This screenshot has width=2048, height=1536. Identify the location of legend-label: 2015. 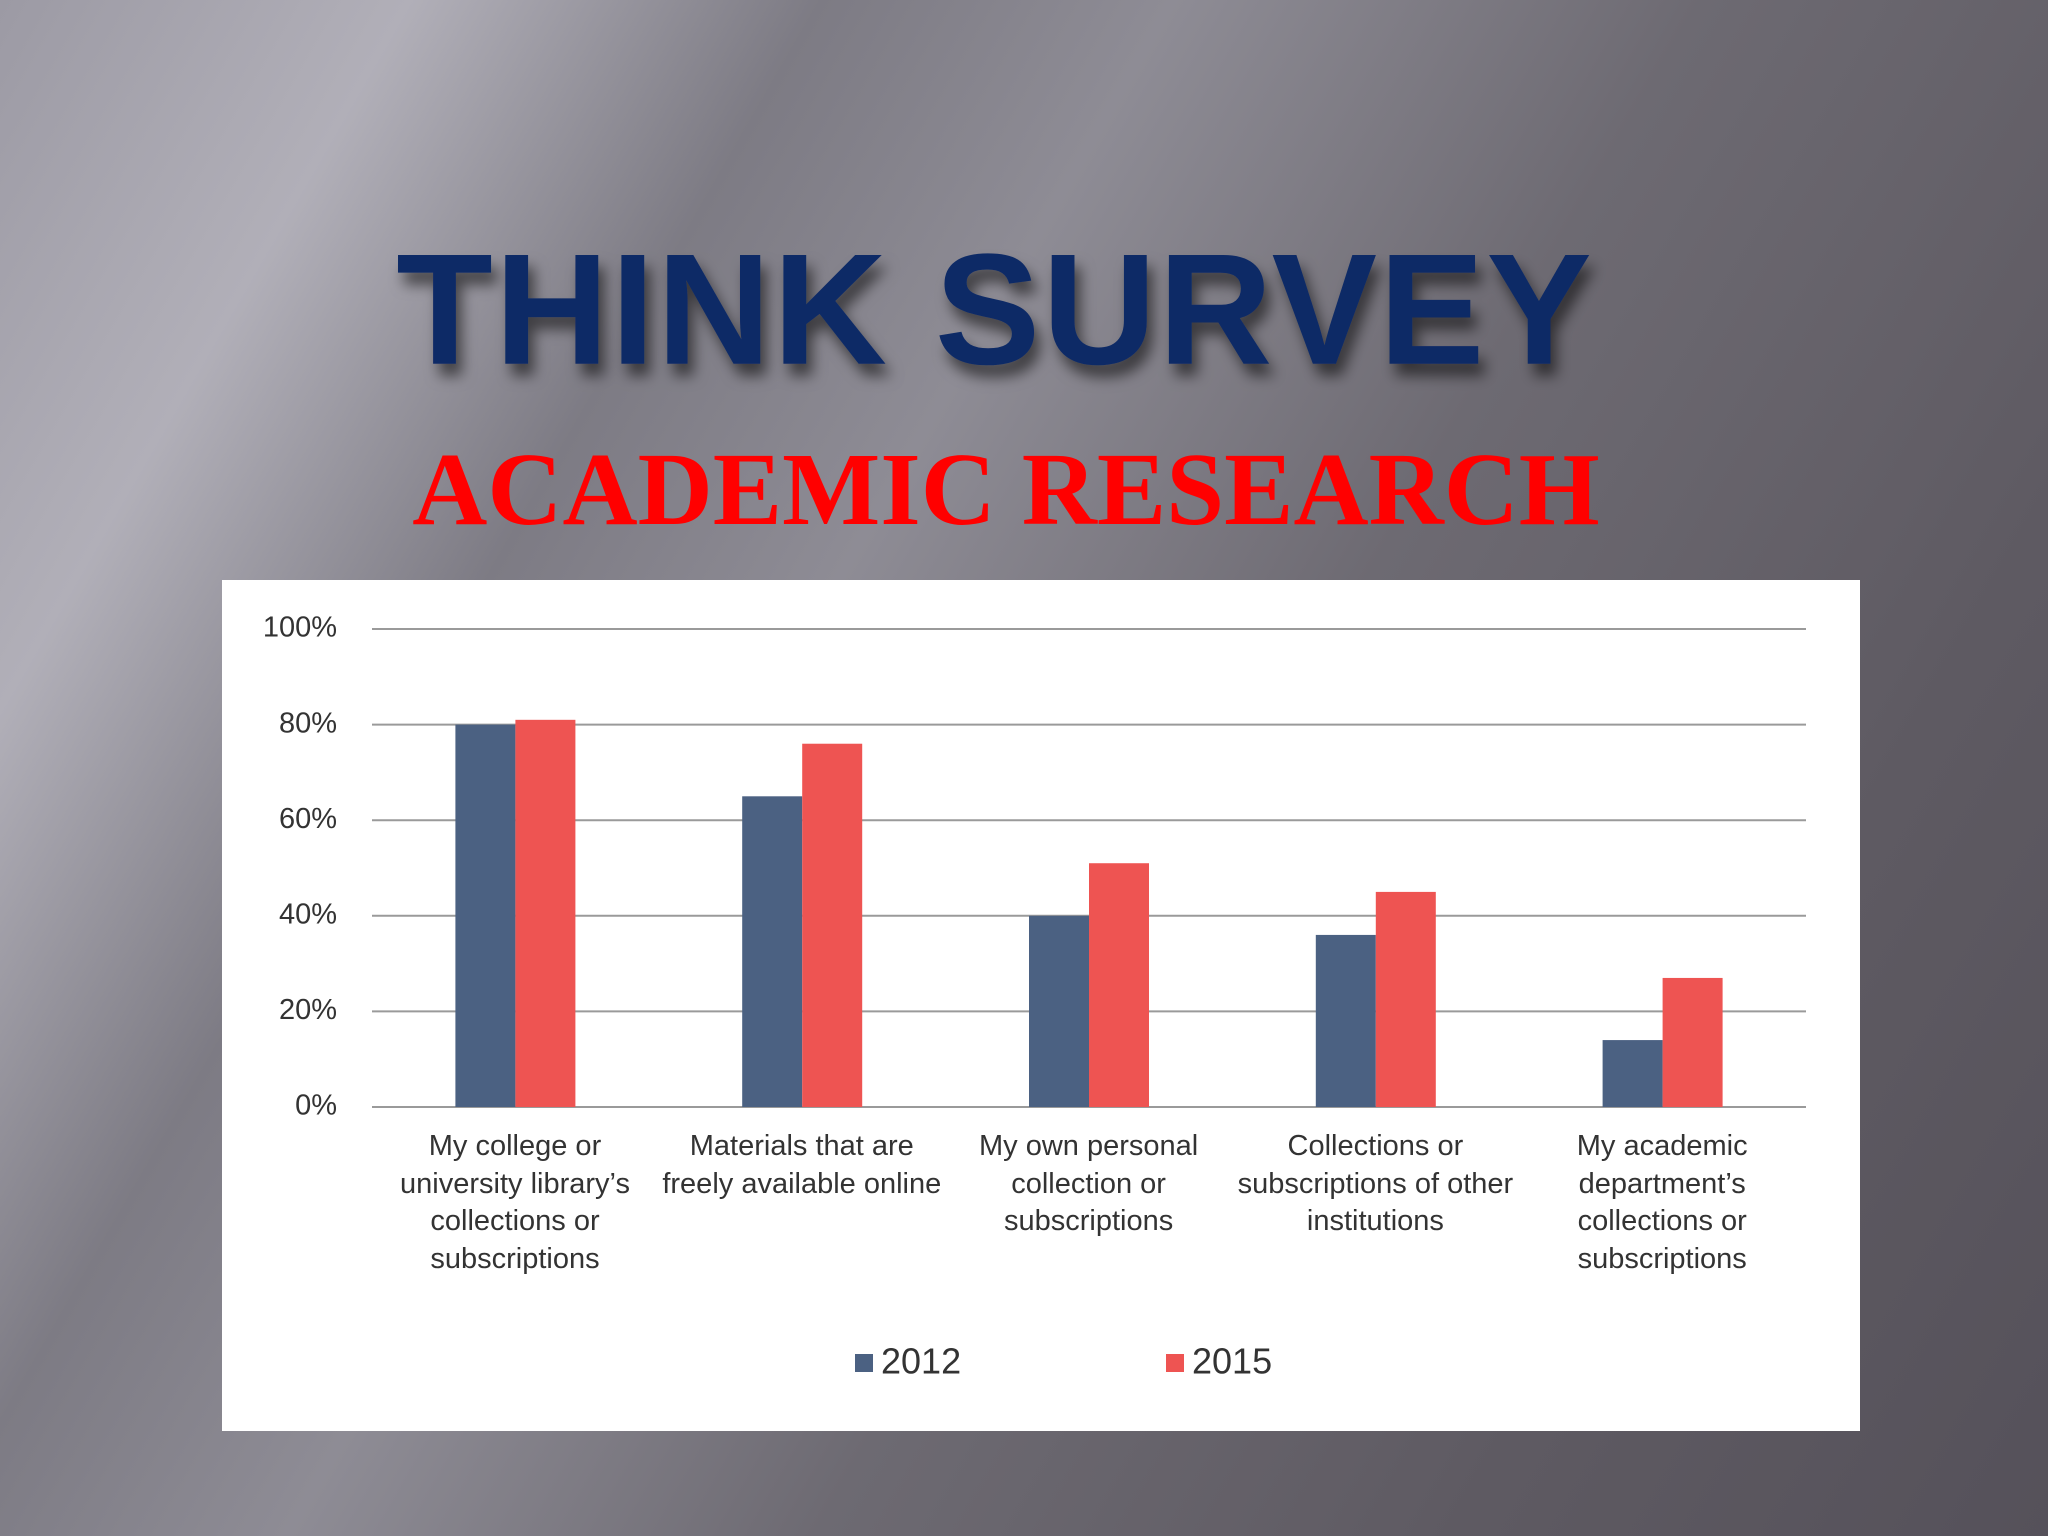
(1232, 1361).